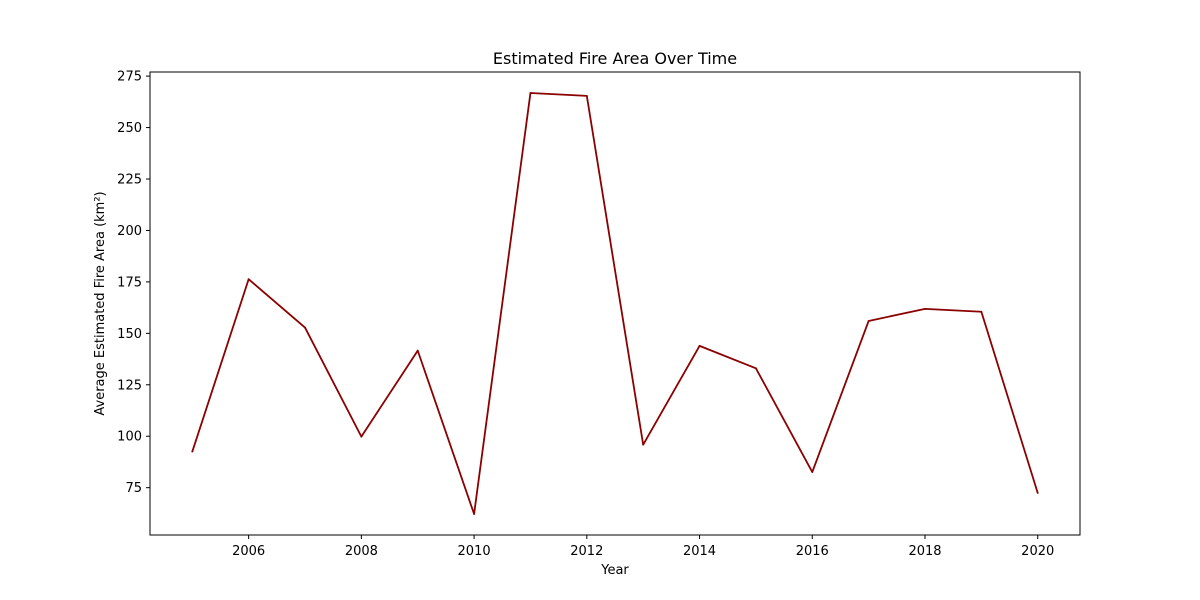 Image resolution: width=1200 pixels, height=600 pixels. I want to click on x-tick-label: 2008, so click(361, 551).